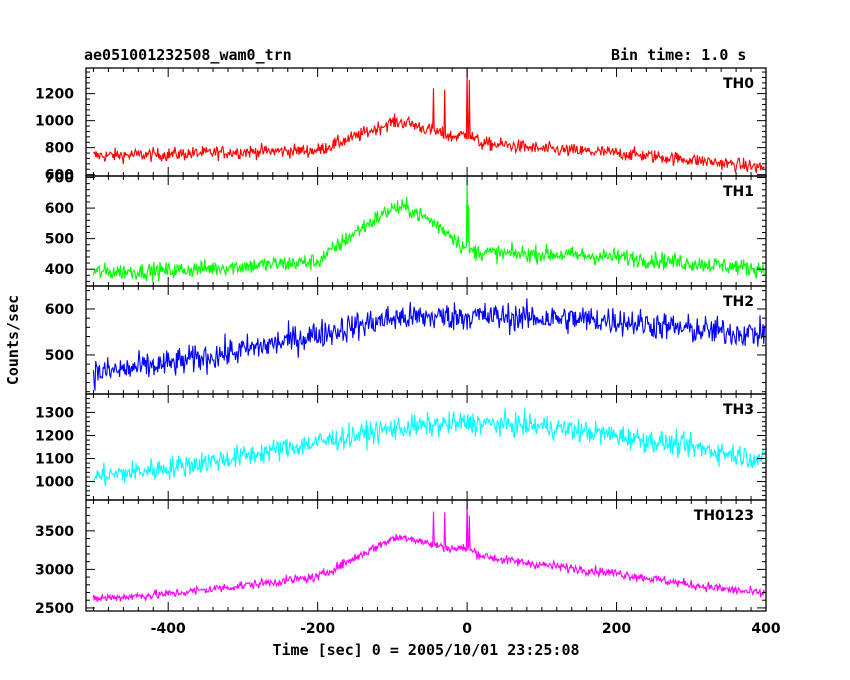  Describe the element at coordinates (59, 149) in the screenshot. I see `y-tick-label: 800` at that location.